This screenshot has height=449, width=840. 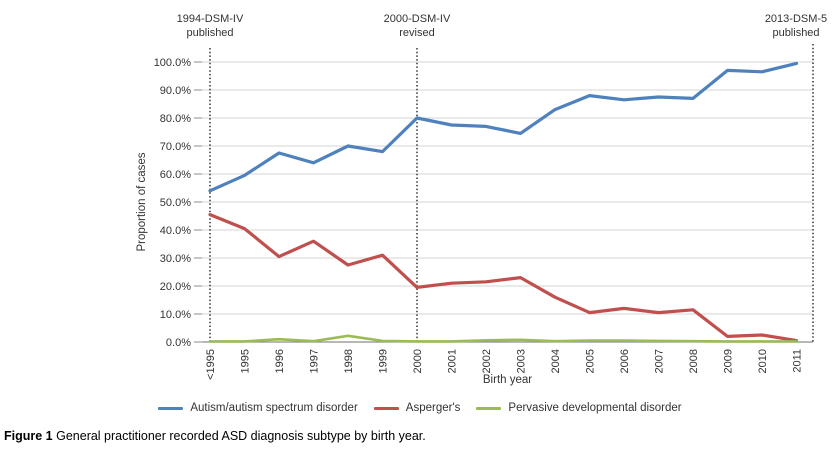 I want to click on y-tick-label: 60.0%, so click(x=175, y=175).